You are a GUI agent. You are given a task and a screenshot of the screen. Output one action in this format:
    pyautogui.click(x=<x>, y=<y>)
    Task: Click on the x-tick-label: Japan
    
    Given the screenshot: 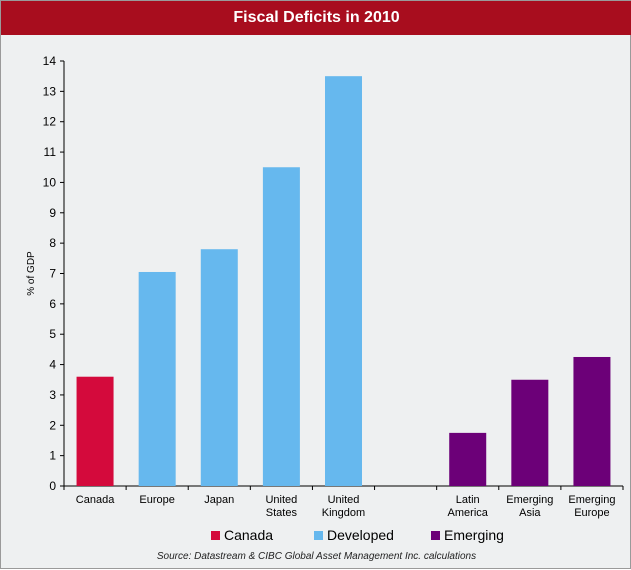 What is the action you would take?
    pyautogui.click(x=219, y=500)
    